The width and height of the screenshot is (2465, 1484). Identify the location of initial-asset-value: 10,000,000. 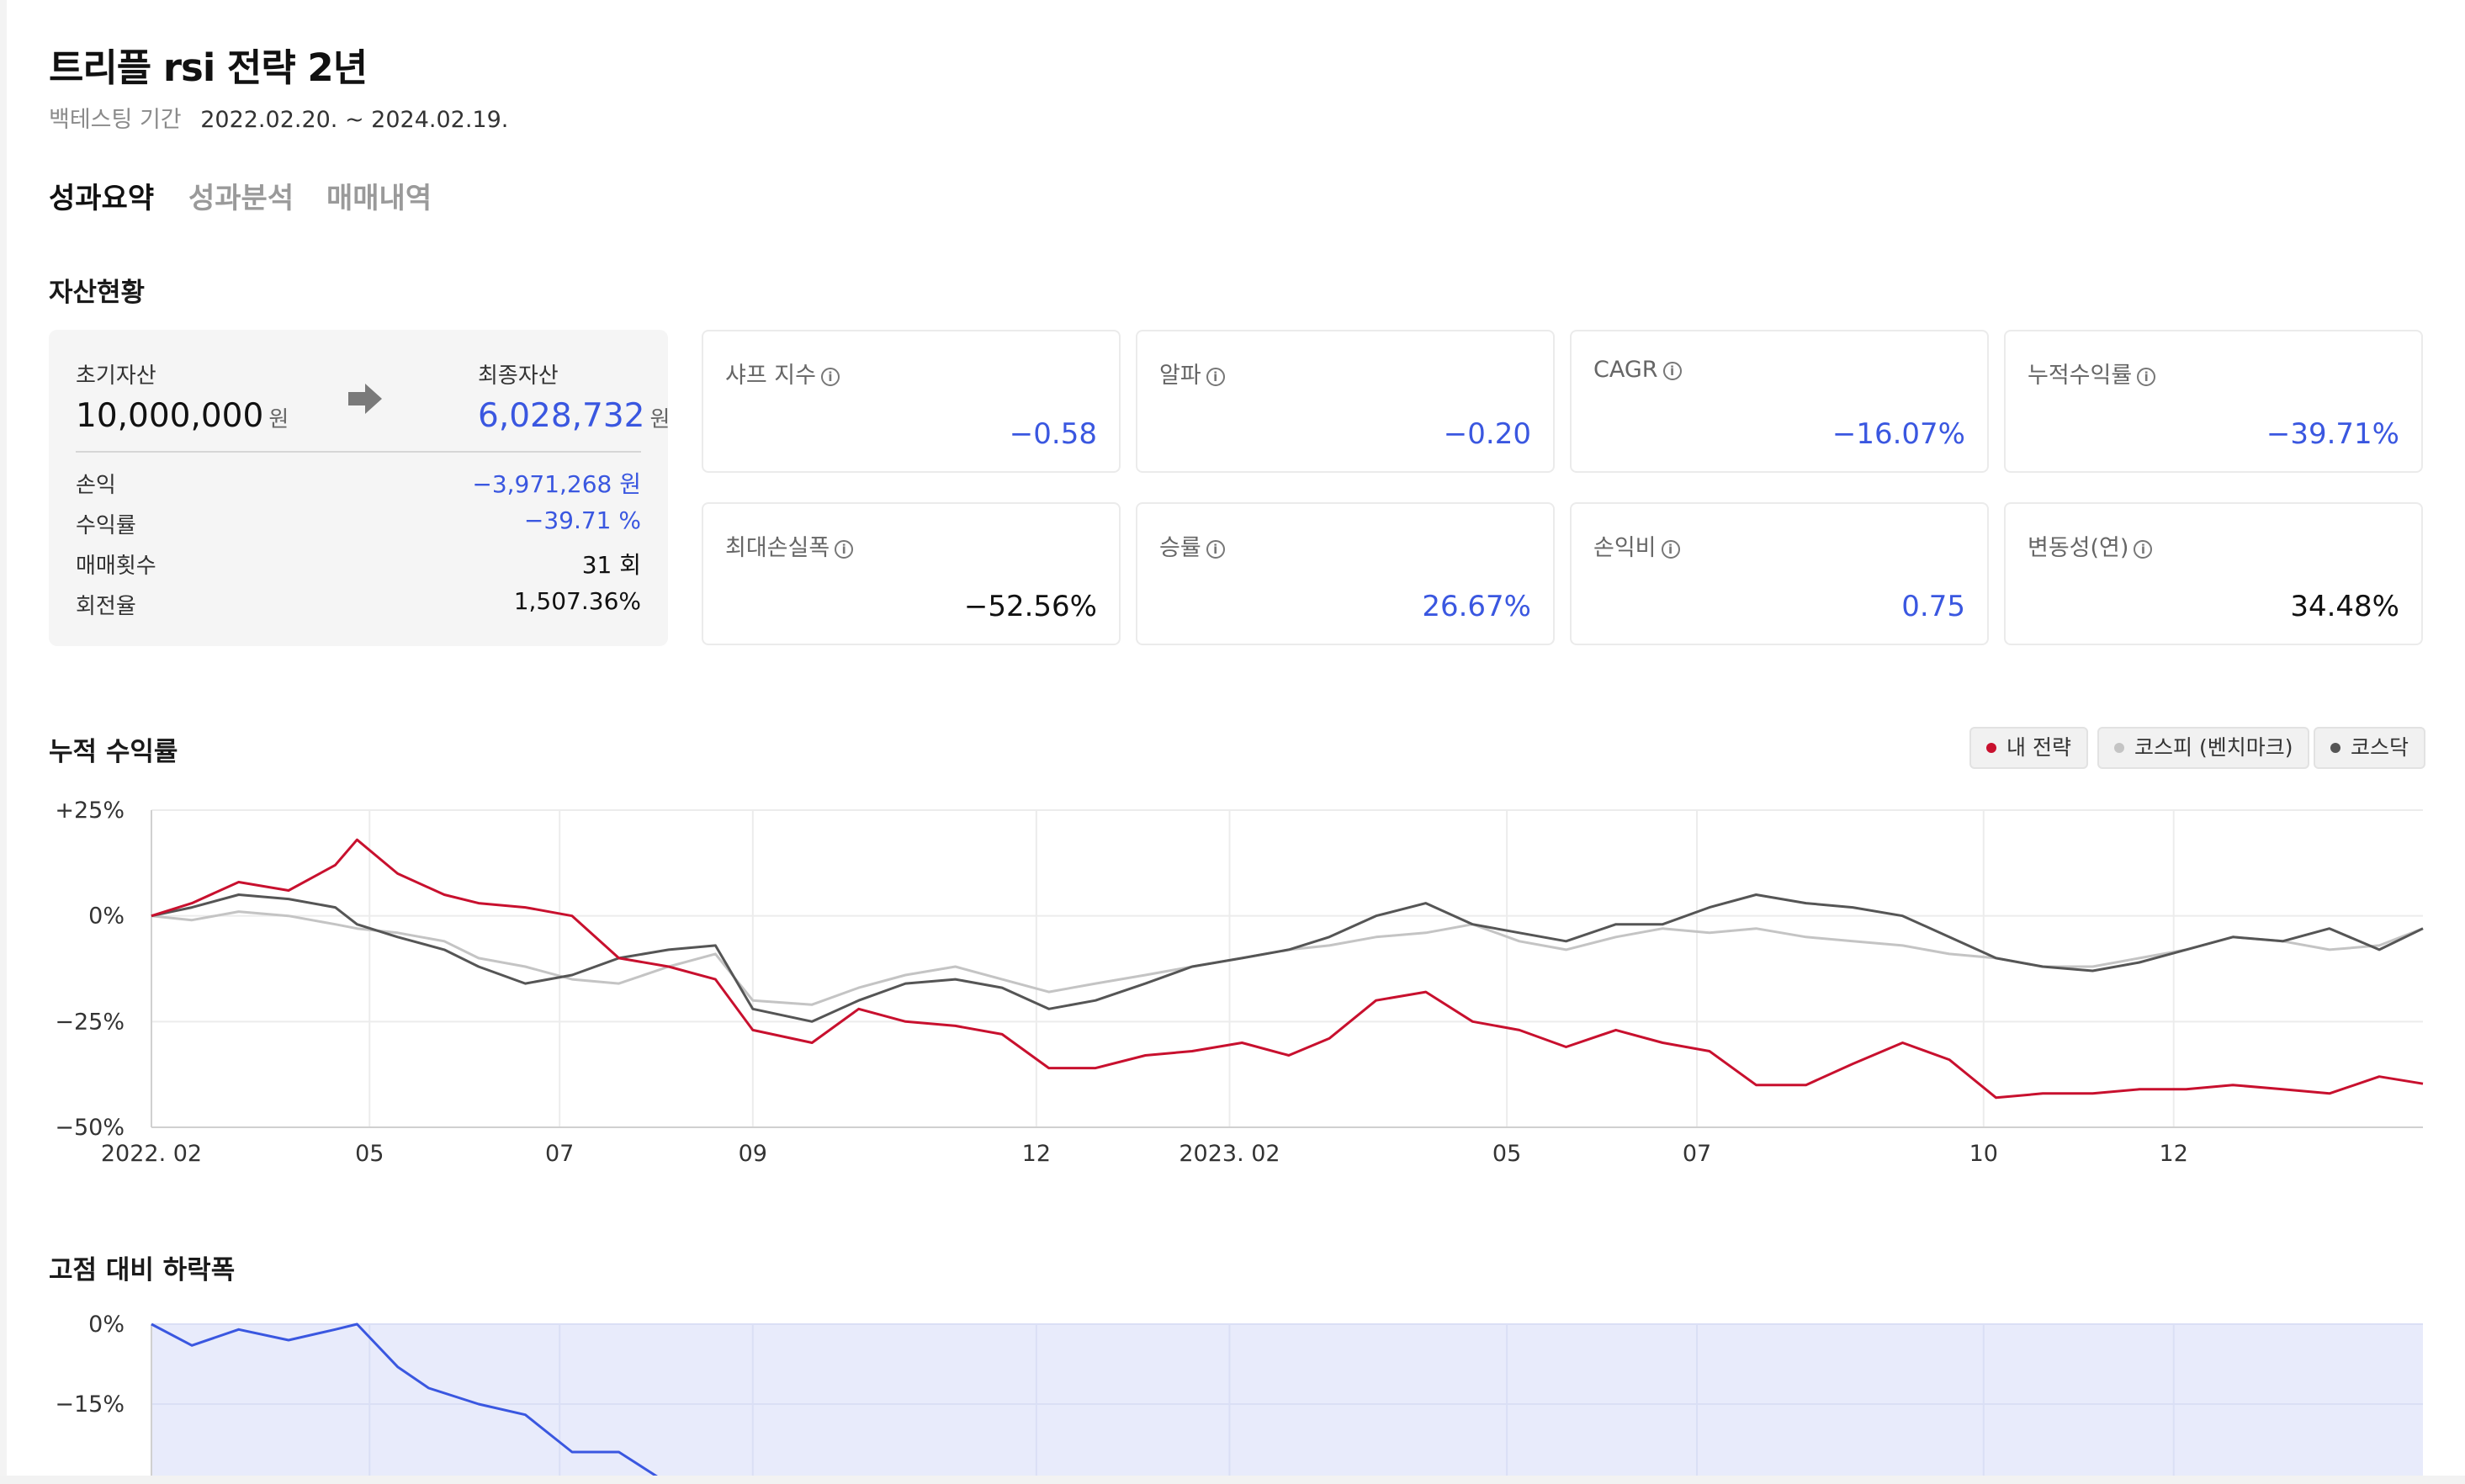
(170, 416).